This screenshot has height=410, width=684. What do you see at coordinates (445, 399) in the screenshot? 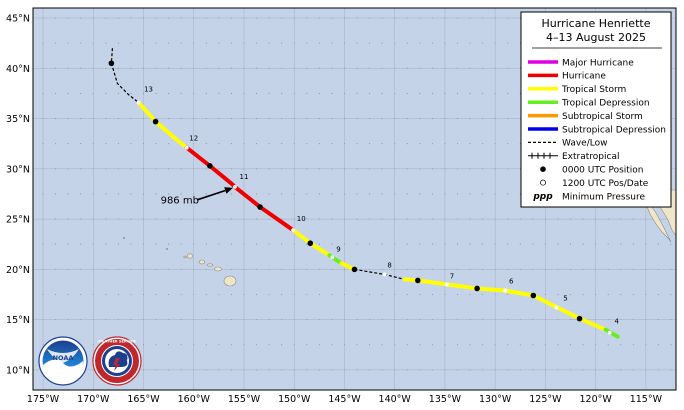
I see `lon-tick-label: 135°W` at bounding box center [445, 399].